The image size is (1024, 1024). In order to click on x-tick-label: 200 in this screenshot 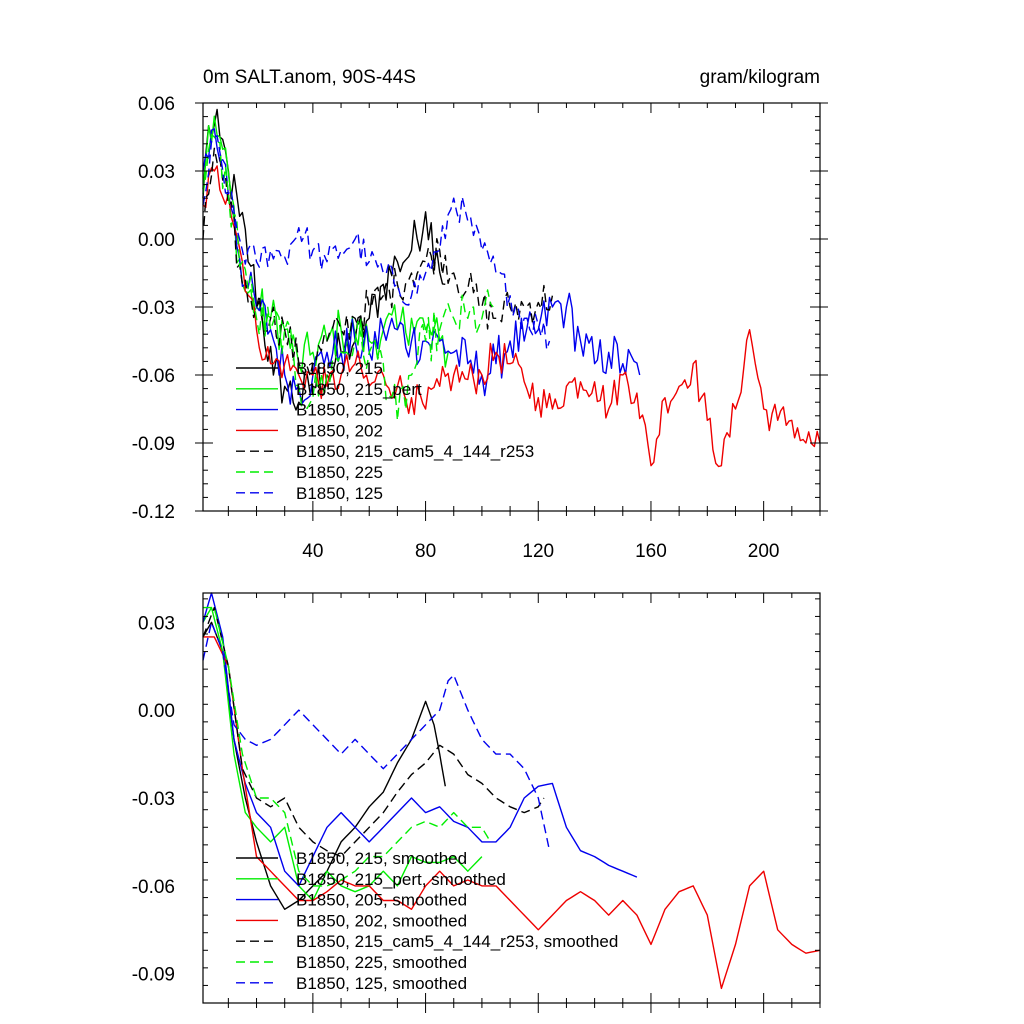, I will do `click(764, 551)`.